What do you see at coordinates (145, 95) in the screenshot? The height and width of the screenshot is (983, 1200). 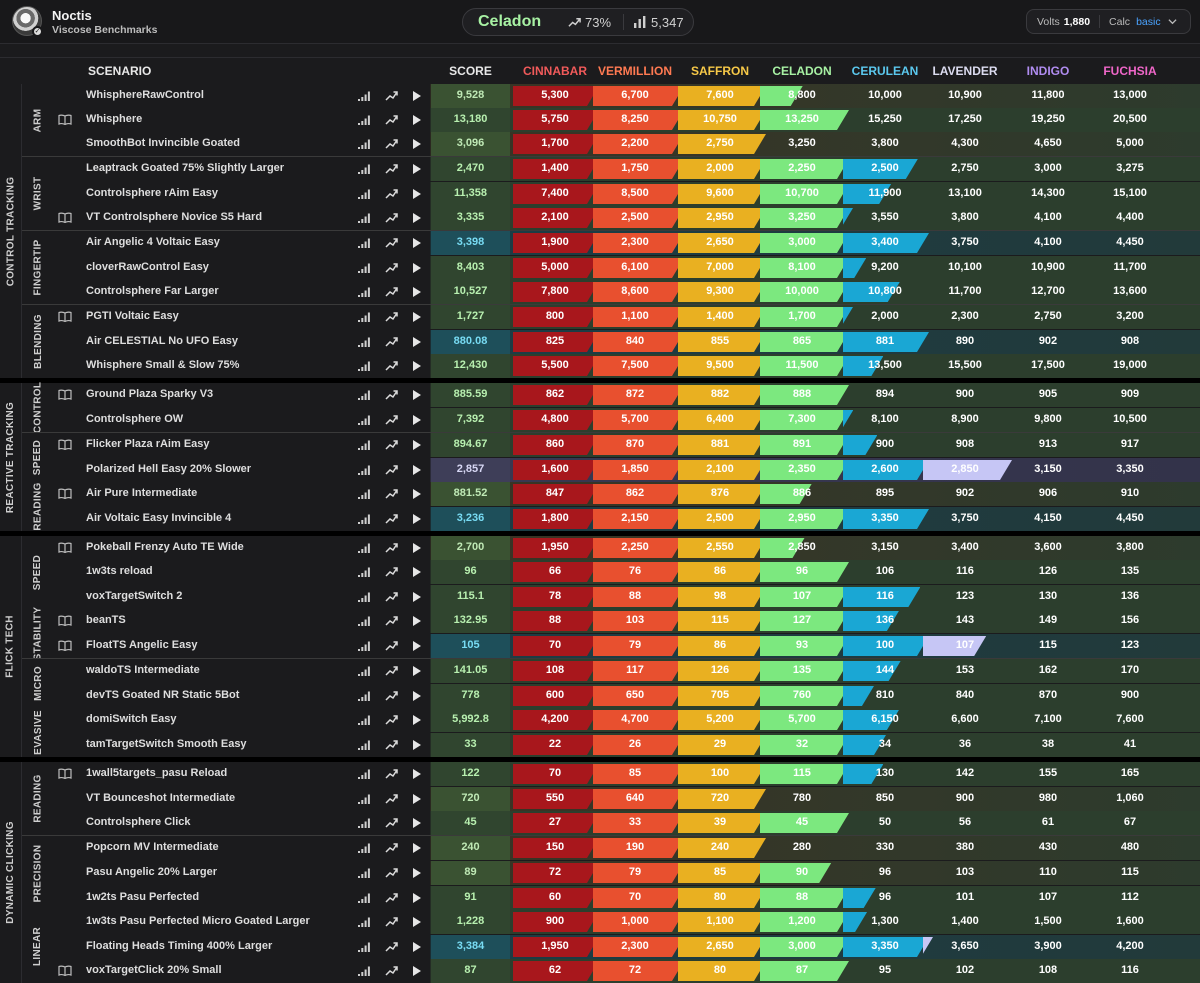 I see `scenario-name: WhisphereRawControl` at bounding box center [145, 95].